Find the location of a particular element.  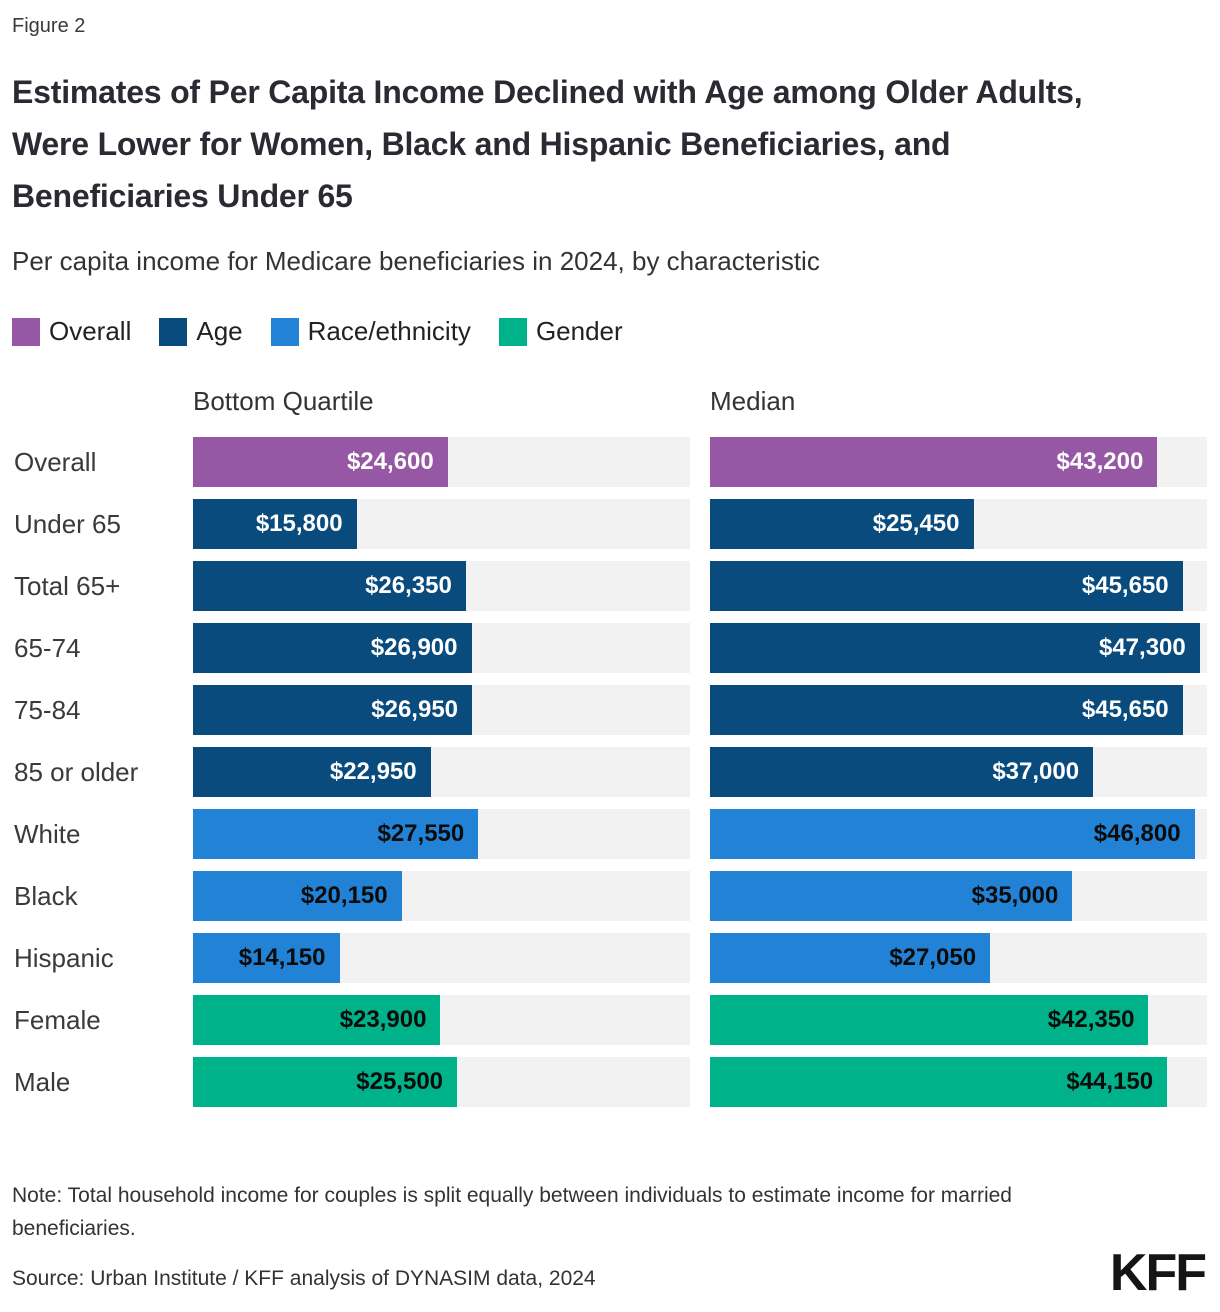

bar-track: $27,550 is located at coordinates (441, 834).